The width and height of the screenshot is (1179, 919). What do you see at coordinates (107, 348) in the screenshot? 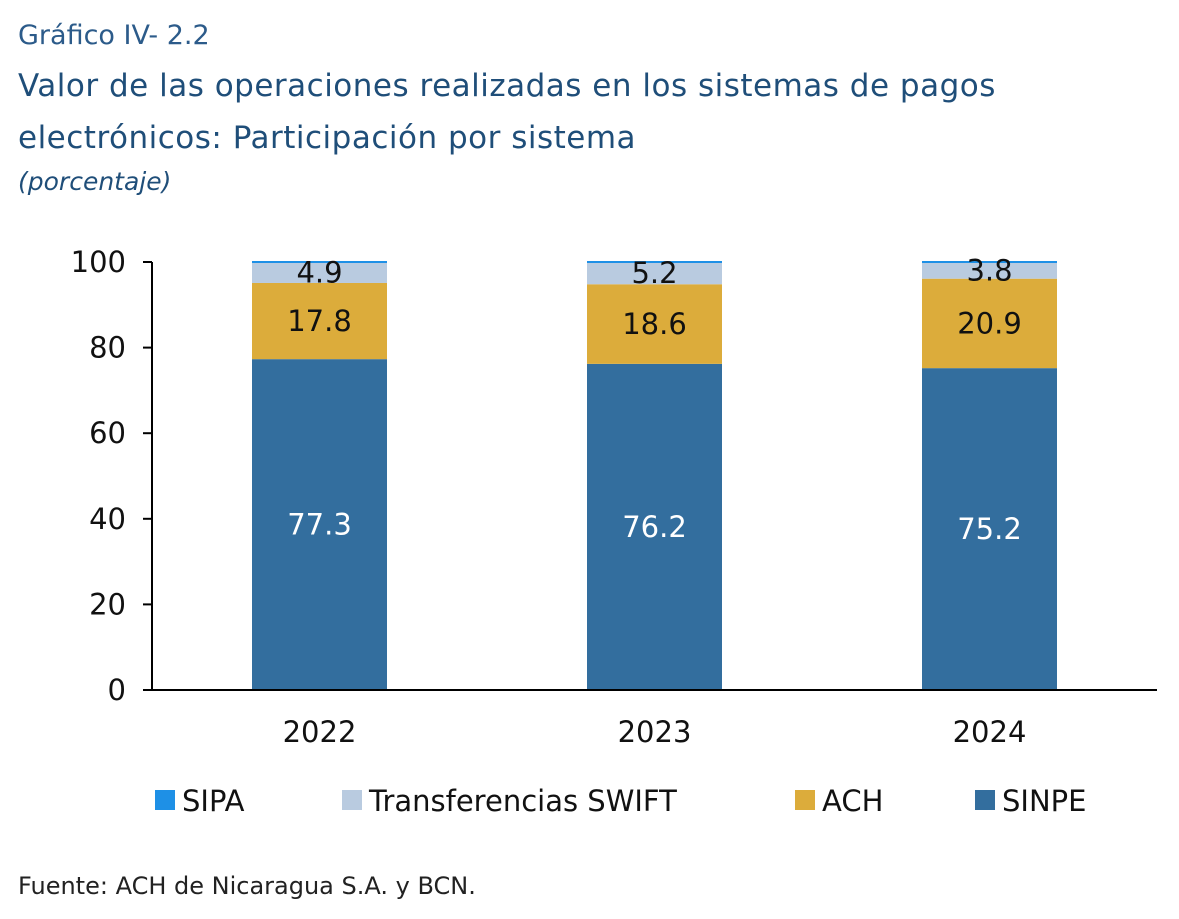
I see `y-tick-label-80: 80` at bounding box center [107, 348].